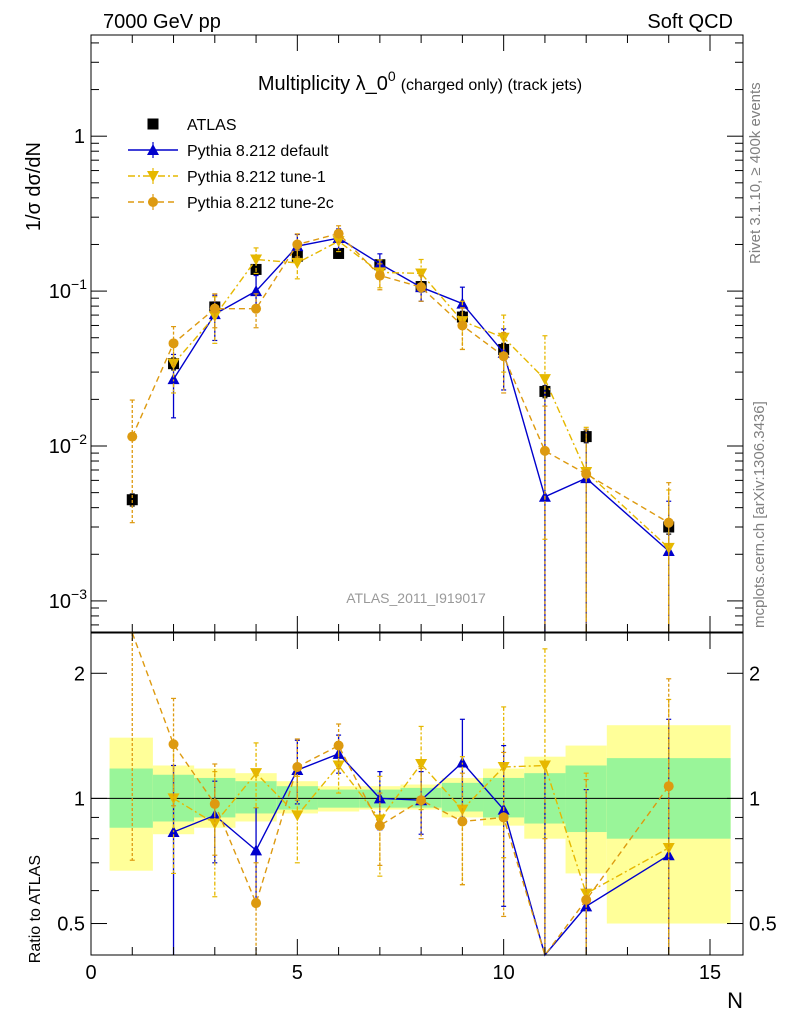 The width and height of the screenshot is (786, 1024). What do you see at coordinates (79, 674) in the screenshot?
I see `ratio-ytick-label-left: 2` at bounding box center [79, 674].